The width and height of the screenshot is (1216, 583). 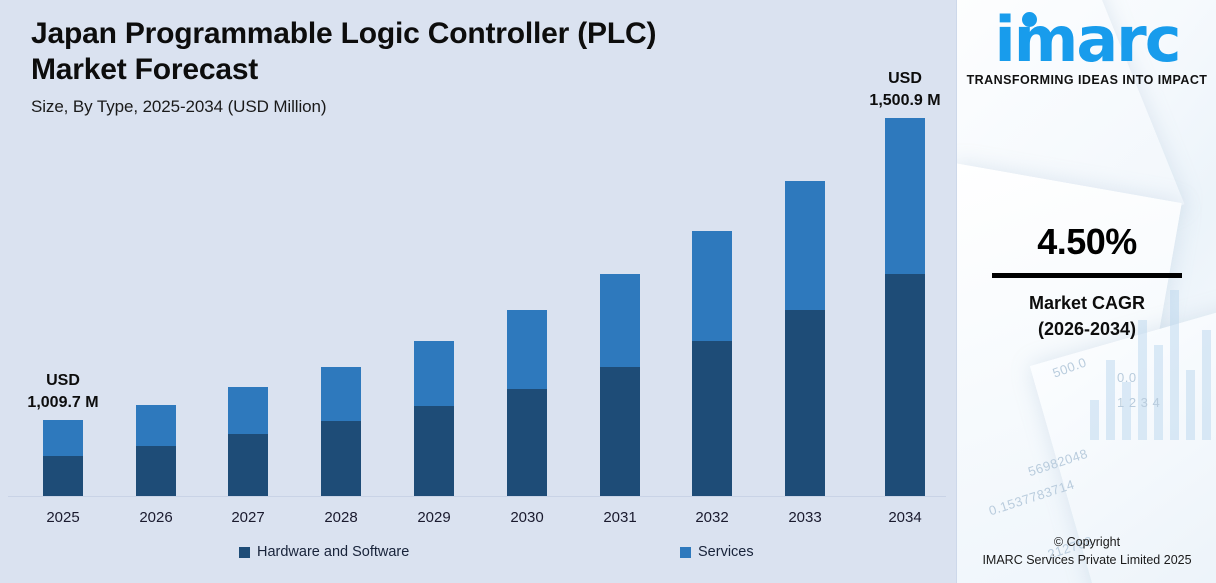 I want to click on x-axis-label-2032: 2032, so click(x=712, y=517).